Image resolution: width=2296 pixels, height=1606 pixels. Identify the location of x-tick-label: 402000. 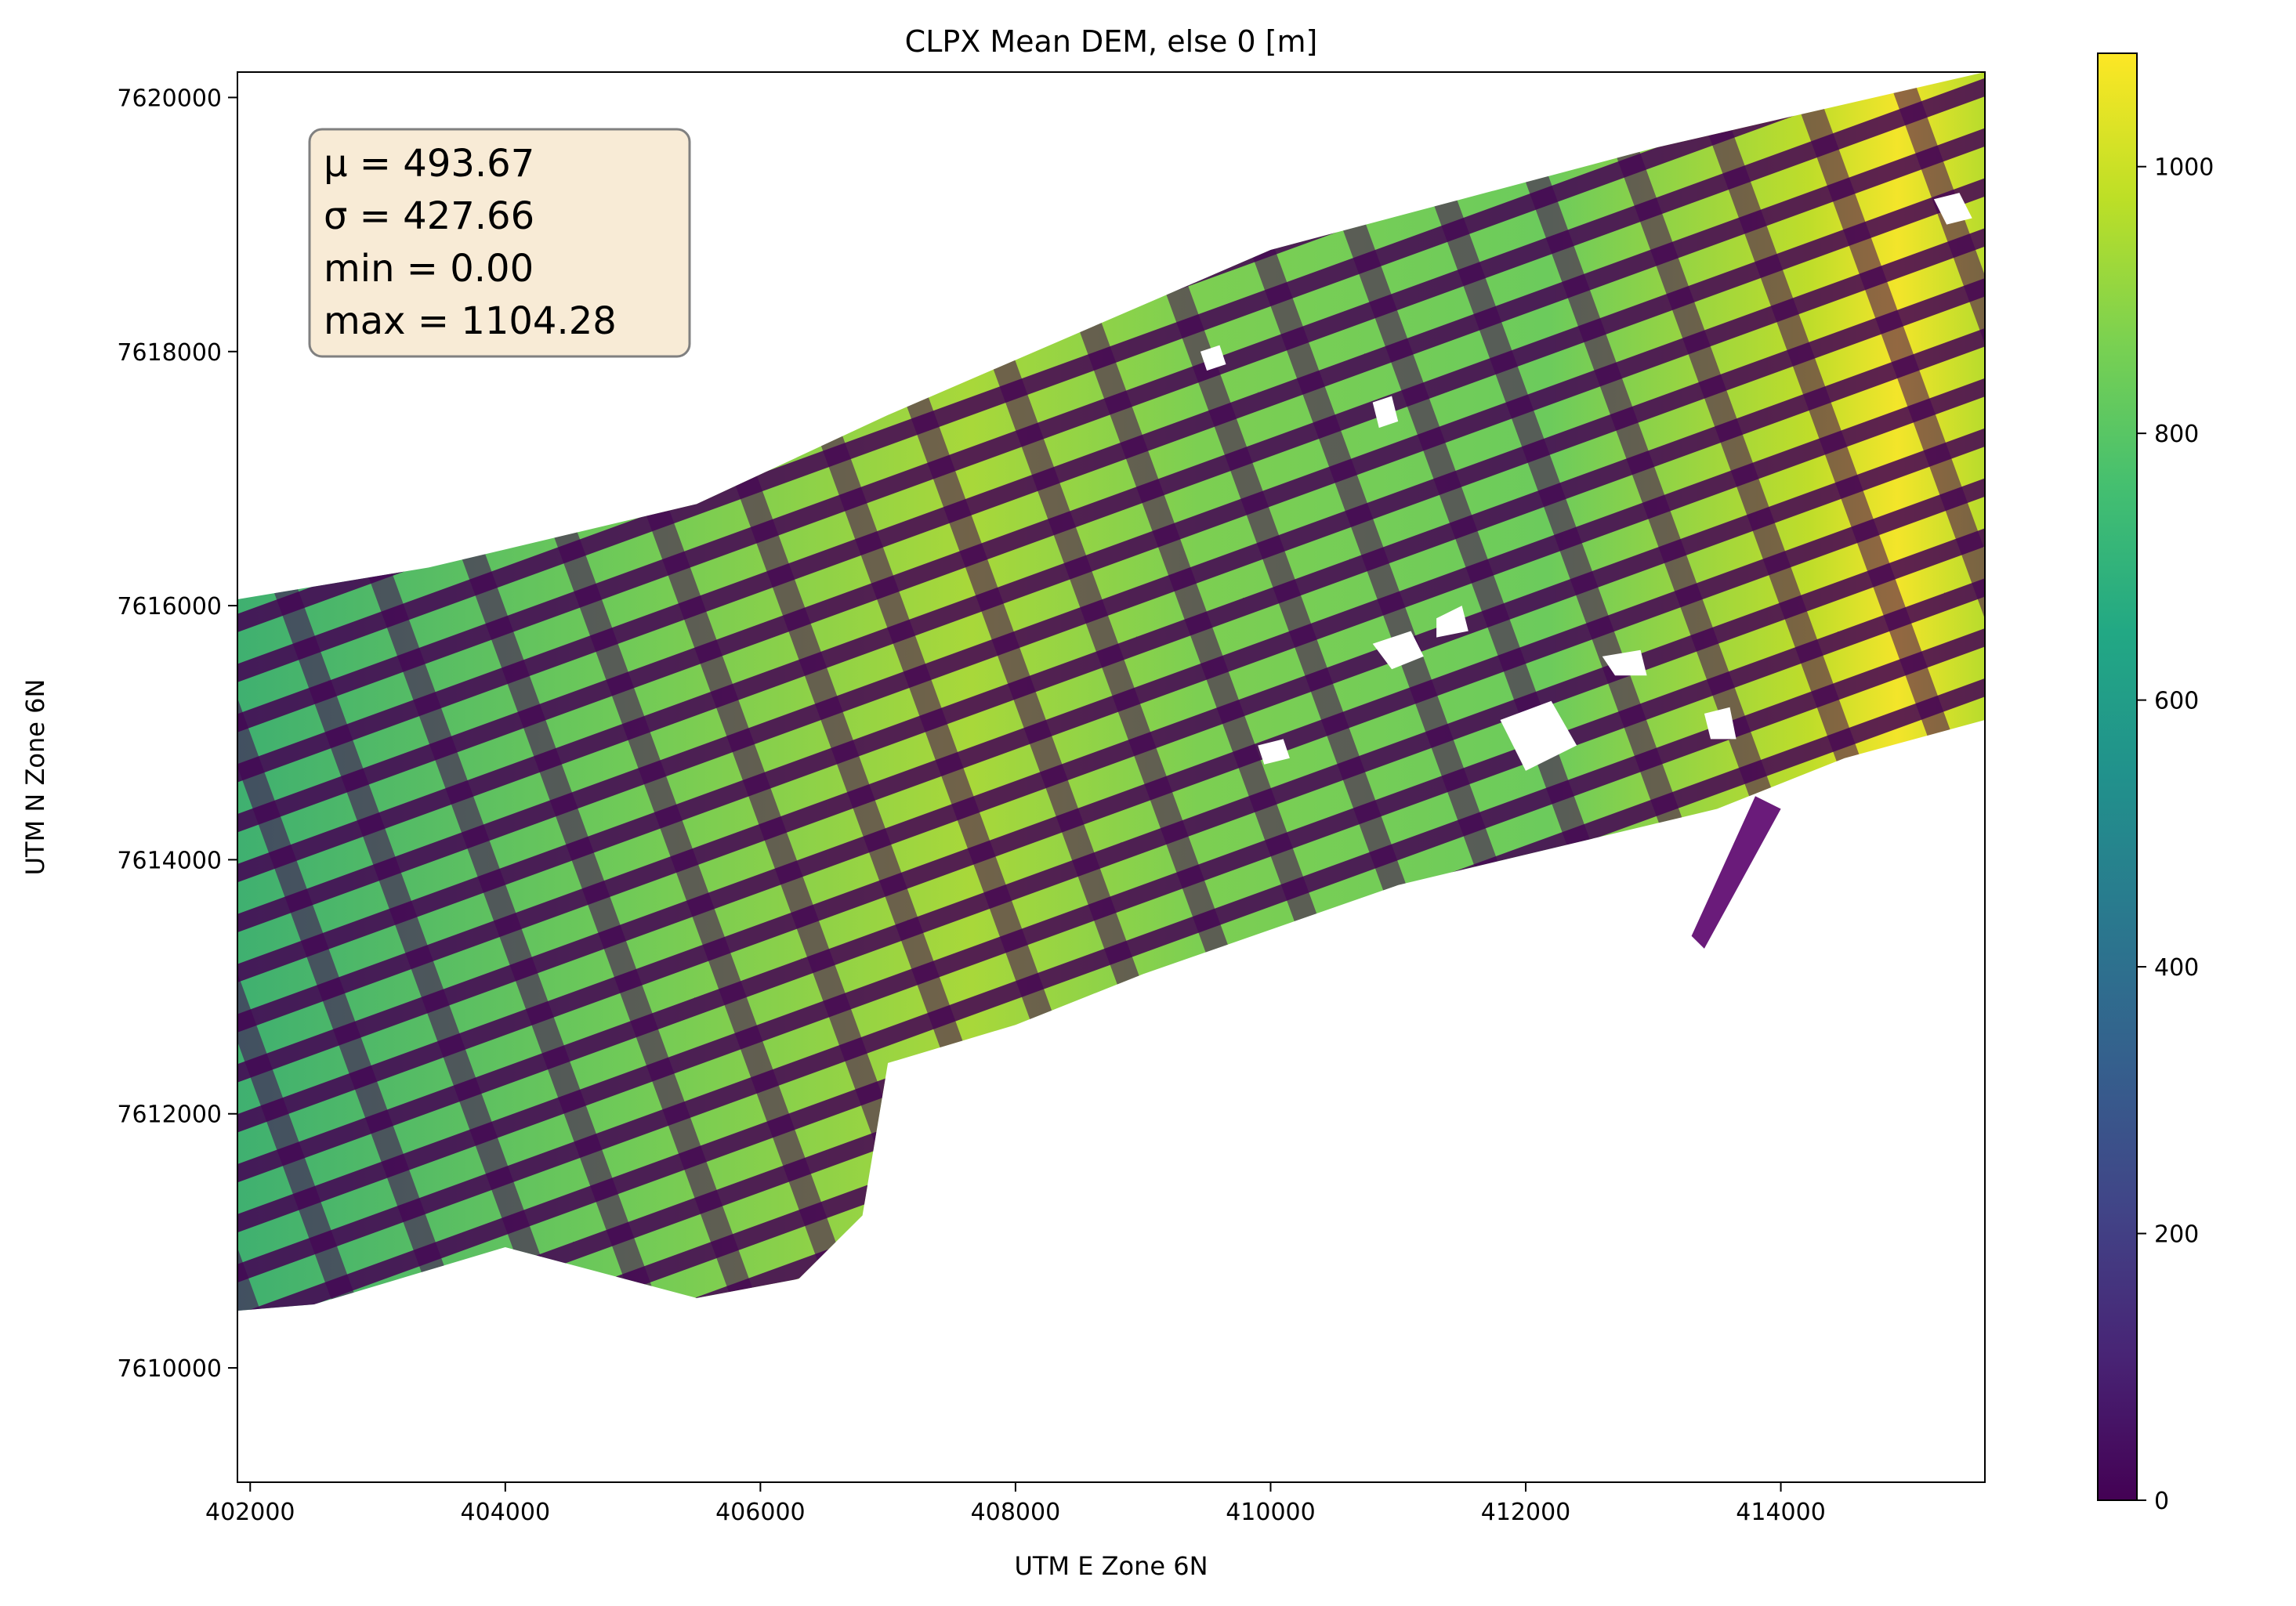
(250, 1513).